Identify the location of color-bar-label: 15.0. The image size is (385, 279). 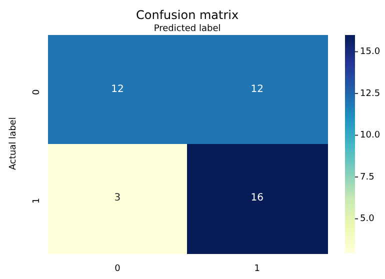
(370, 52).